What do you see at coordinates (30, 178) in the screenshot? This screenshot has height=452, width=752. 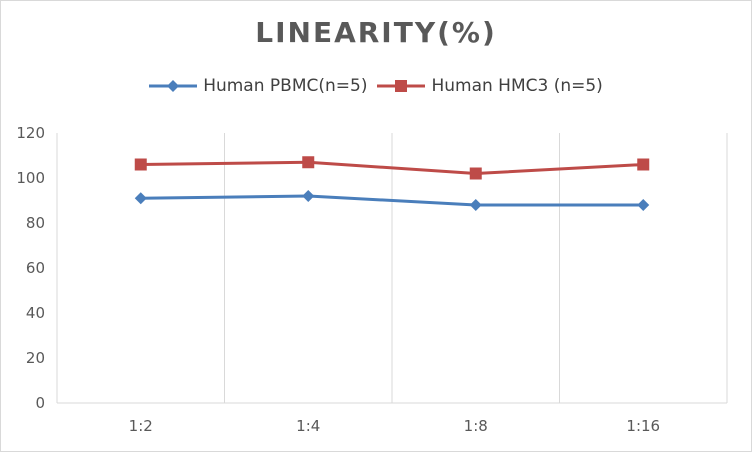 I see `y-tick-label: 100` at bounding box center [30, 178].